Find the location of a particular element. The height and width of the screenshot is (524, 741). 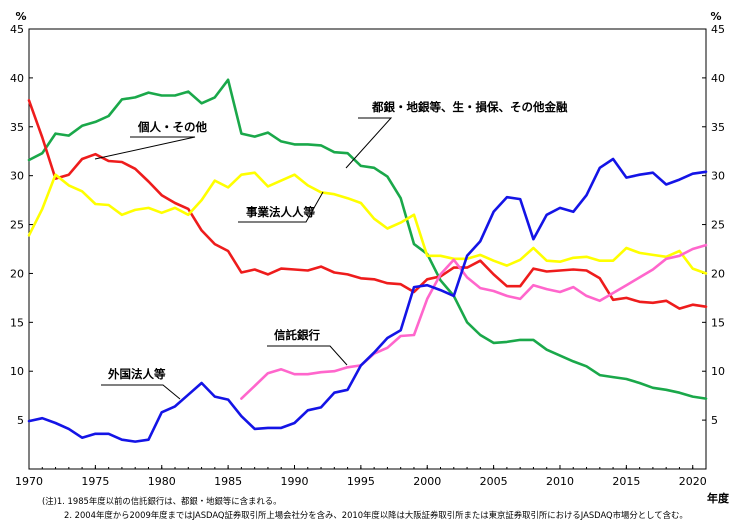

y-tick-label-left: 10 is located at coordinates (17, 371).